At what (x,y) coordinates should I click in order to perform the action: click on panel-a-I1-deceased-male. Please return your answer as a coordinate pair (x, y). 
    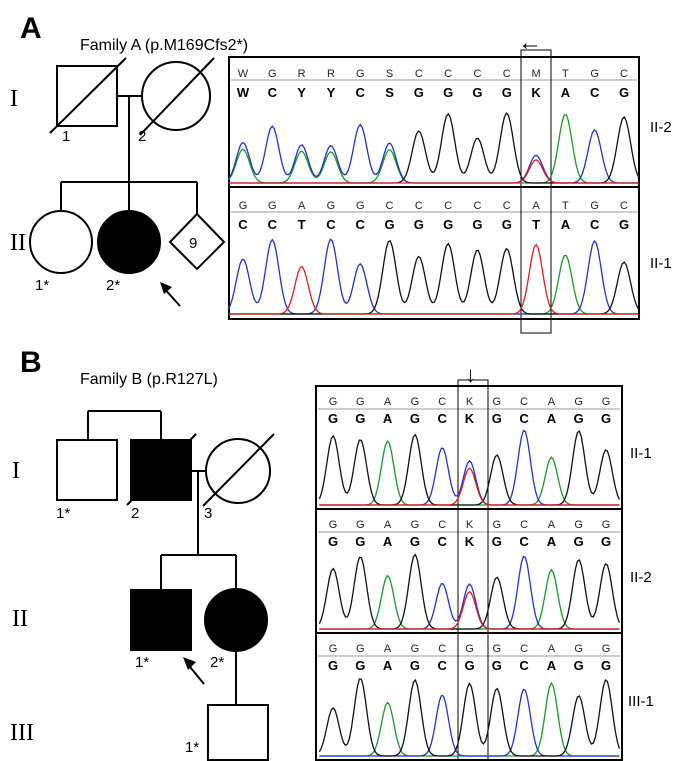
    Looking at the image, I should click on (88, 95).